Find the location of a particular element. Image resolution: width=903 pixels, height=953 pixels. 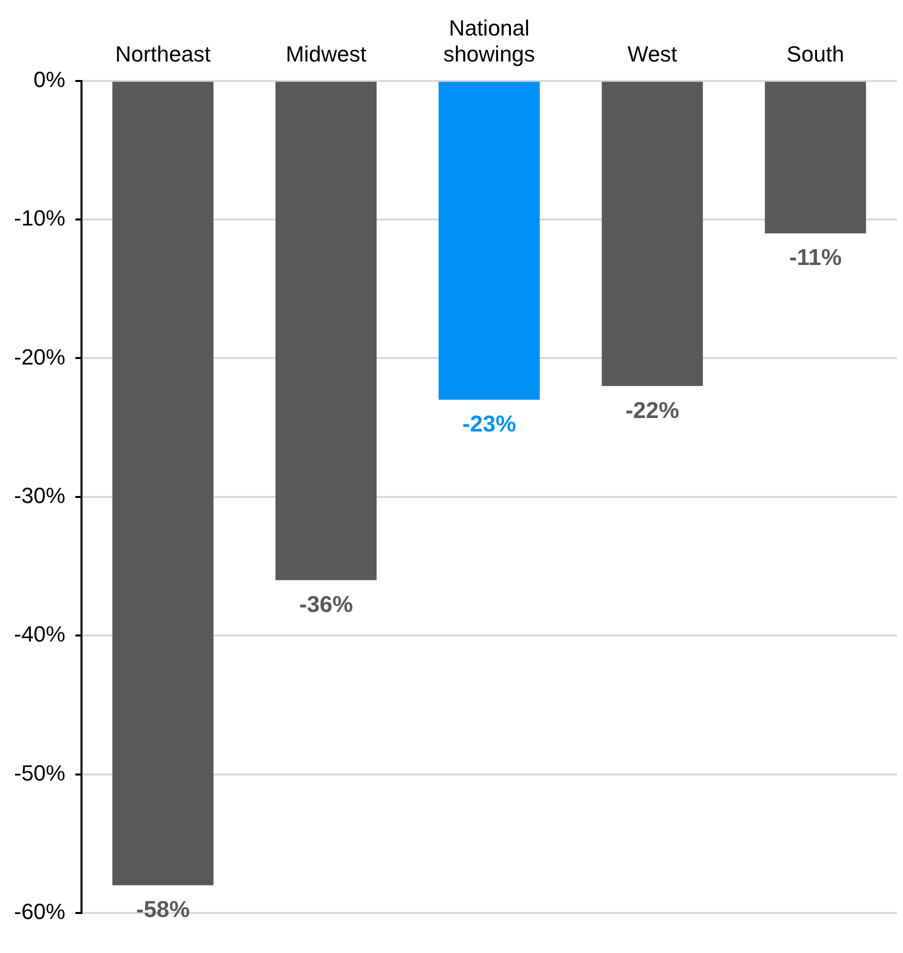

y-tick-label: -30% is located at coordinates (40, 495).